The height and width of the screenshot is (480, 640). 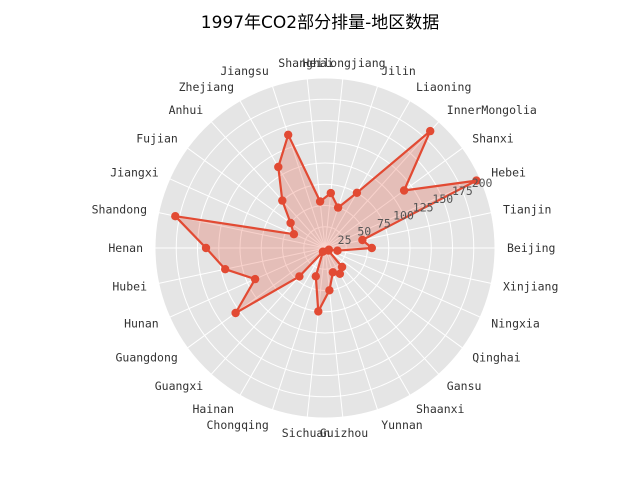 What do you see at coordinates (357, 192) in the screenshot?
I see `data-point-liaoning` at bounding box center [357, 192].